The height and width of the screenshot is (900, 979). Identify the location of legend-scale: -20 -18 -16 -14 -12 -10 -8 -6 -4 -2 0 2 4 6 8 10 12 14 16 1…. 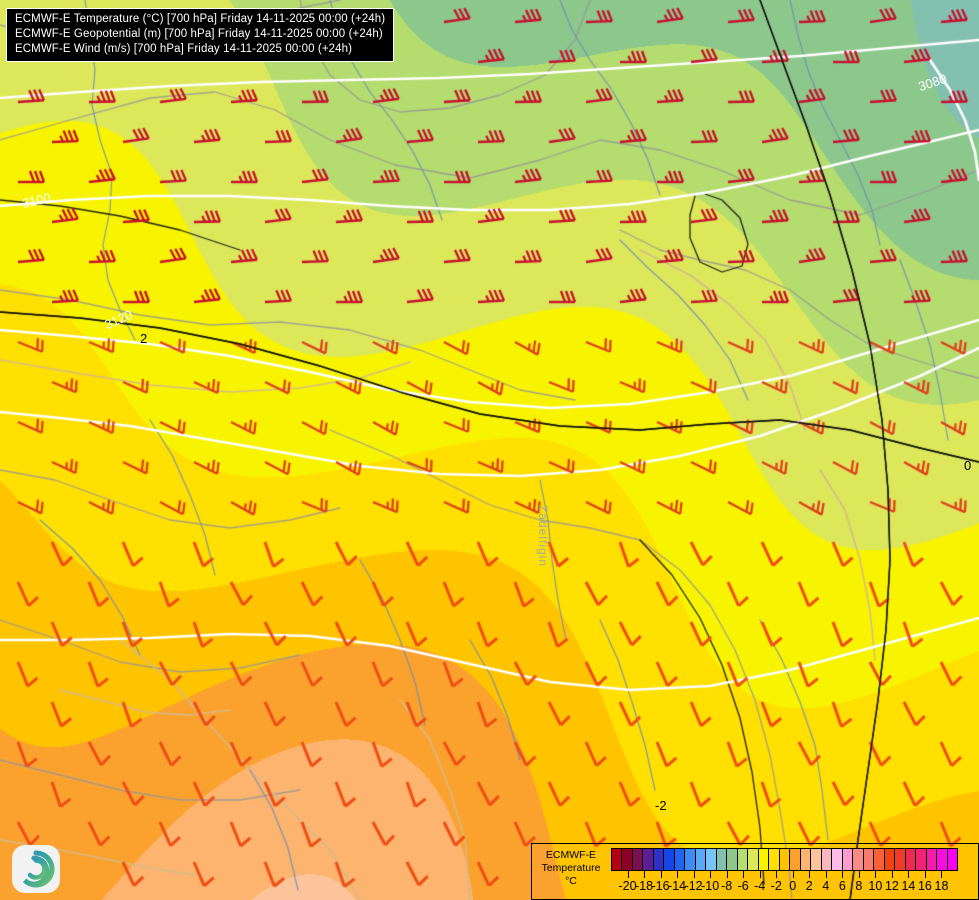
(794, 869).